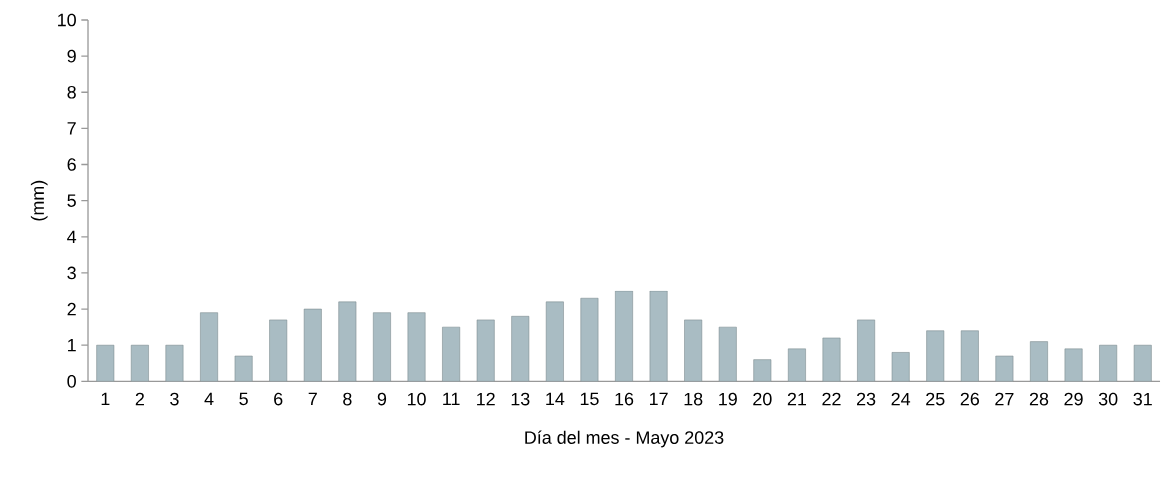  Describe the element at coordinates (71, 381) in the screenshot. I see `y-tick-label: 0` at that location.